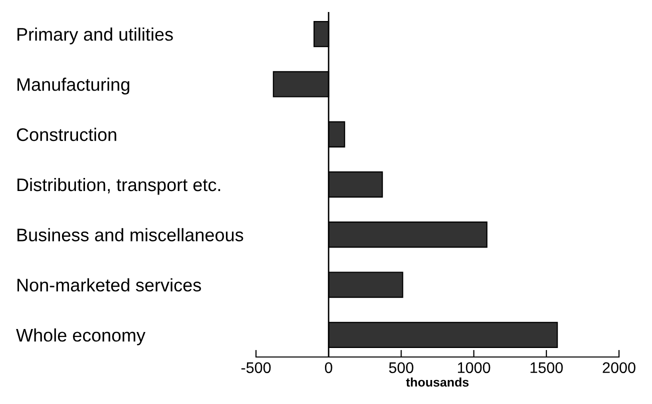 The height and width of the screenshot is (404, 652). I want to click on y-tick-label: Primary and utilities, so click(95, 36).